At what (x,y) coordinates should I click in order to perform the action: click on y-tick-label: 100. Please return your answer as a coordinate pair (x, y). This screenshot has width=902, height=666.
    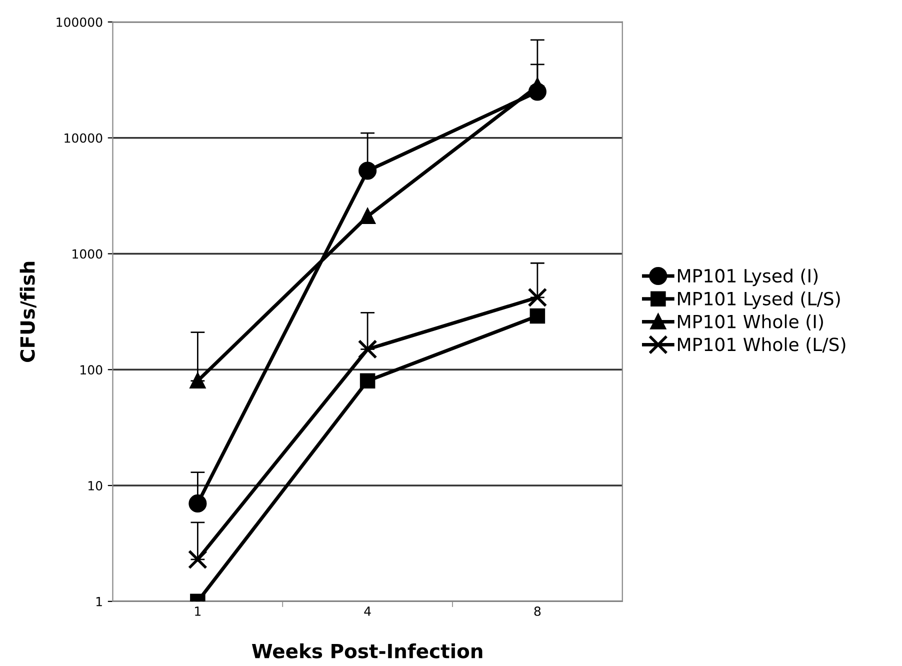
    Looking at the image, I should click on (91, 370).